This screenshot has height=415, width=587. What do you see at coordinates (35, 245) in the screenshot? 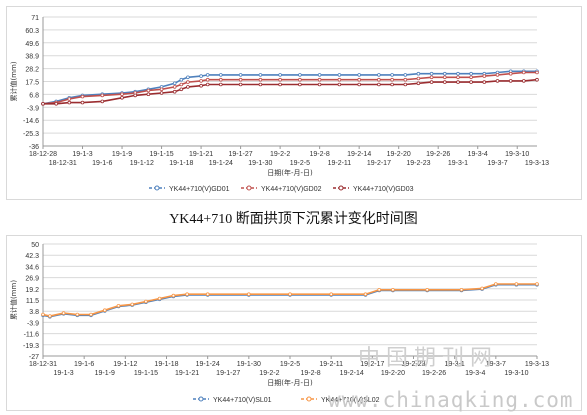
I see `y-tick-label: 50` at bounding box center [35, 245].